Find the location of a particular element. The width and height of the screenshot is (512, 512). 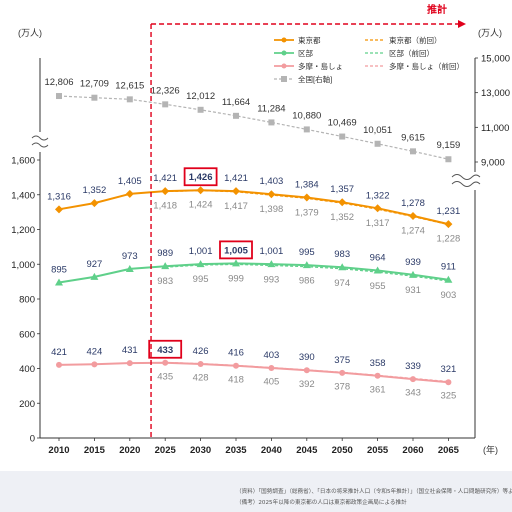

x-tick-label: 2025 is located at coordinates (166, 450).